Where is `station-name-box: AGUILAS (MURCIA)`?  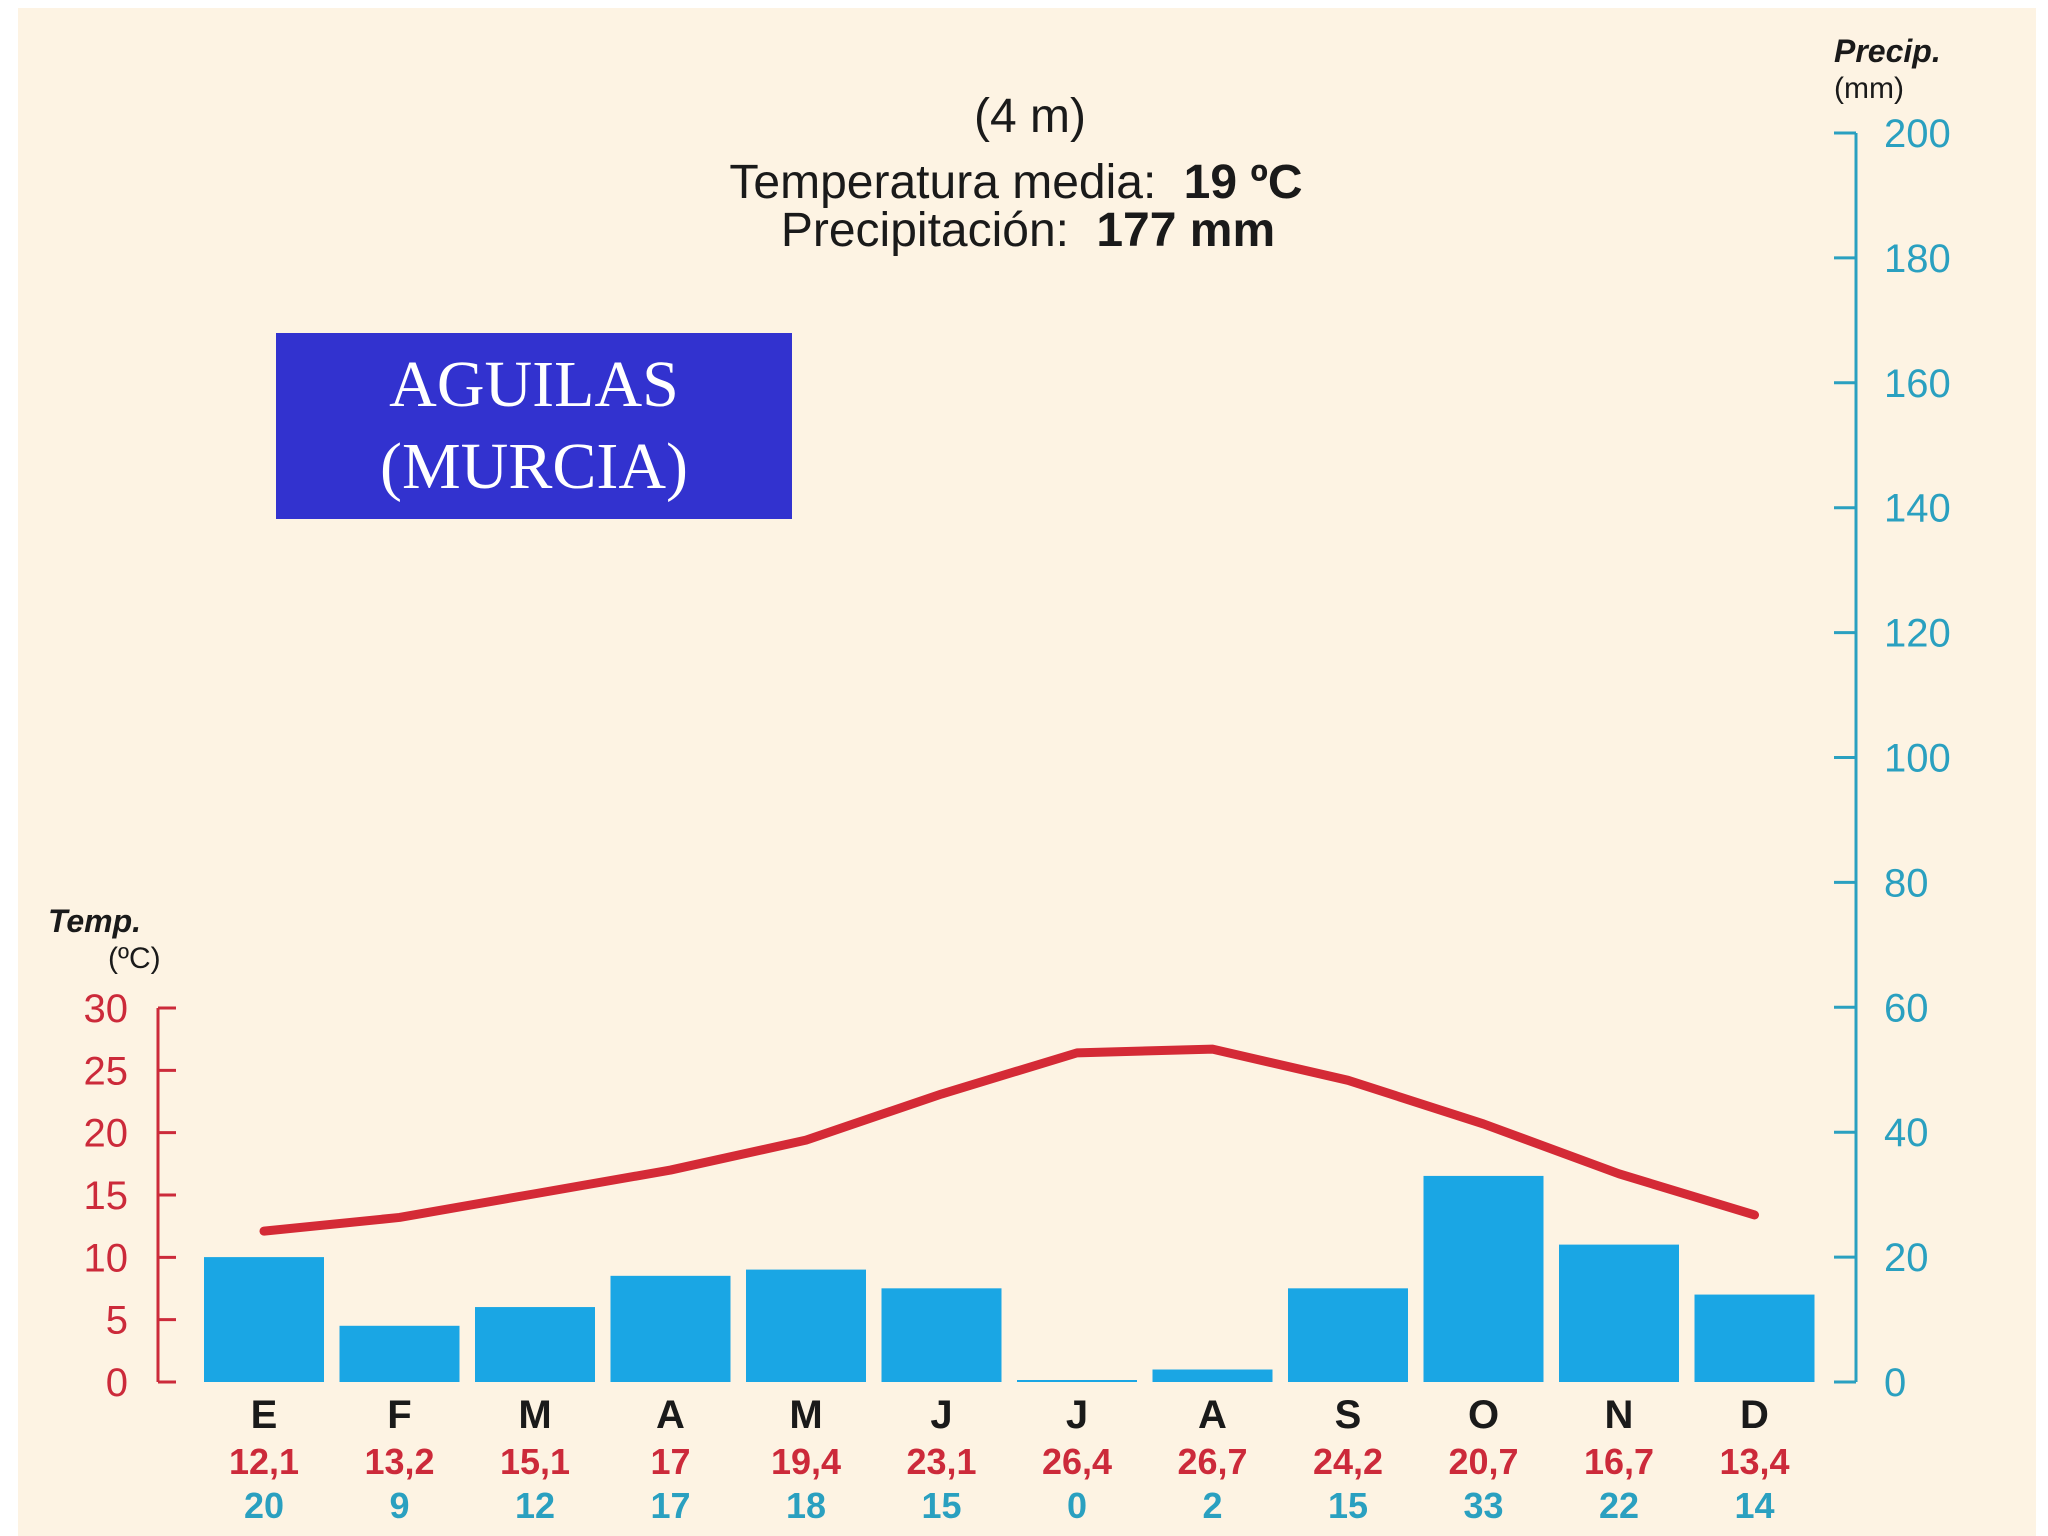
station-name-box: AGUILAS (MURCIA) is located at coordinates (534, 426).